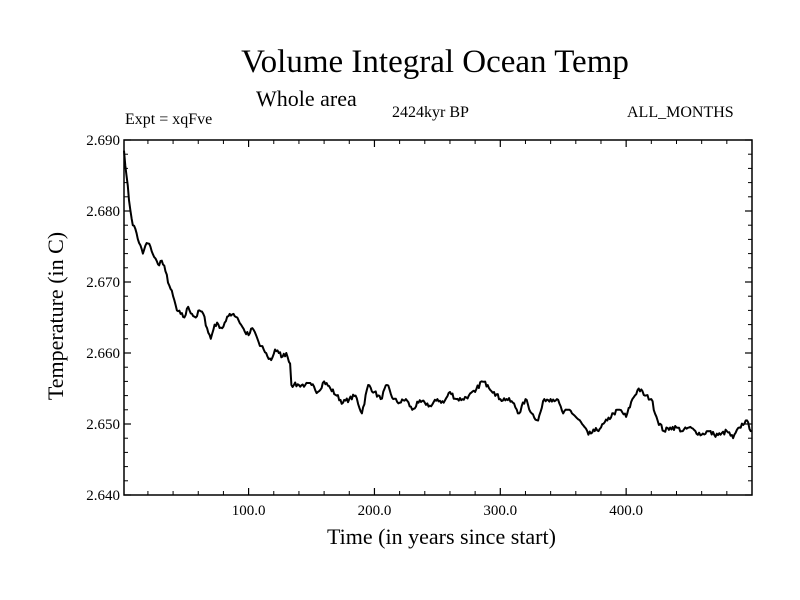 The image size is (800, 600). I want to click on y-tick-label: 2.680, so click(103, 212).